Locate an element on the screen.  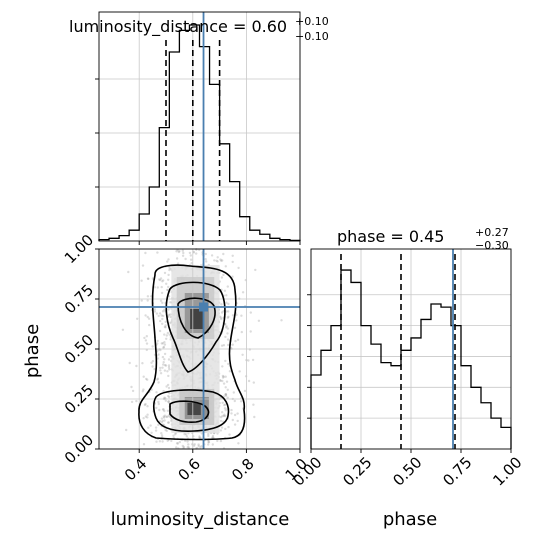
contour-outer is located at coordinates (192, 352).